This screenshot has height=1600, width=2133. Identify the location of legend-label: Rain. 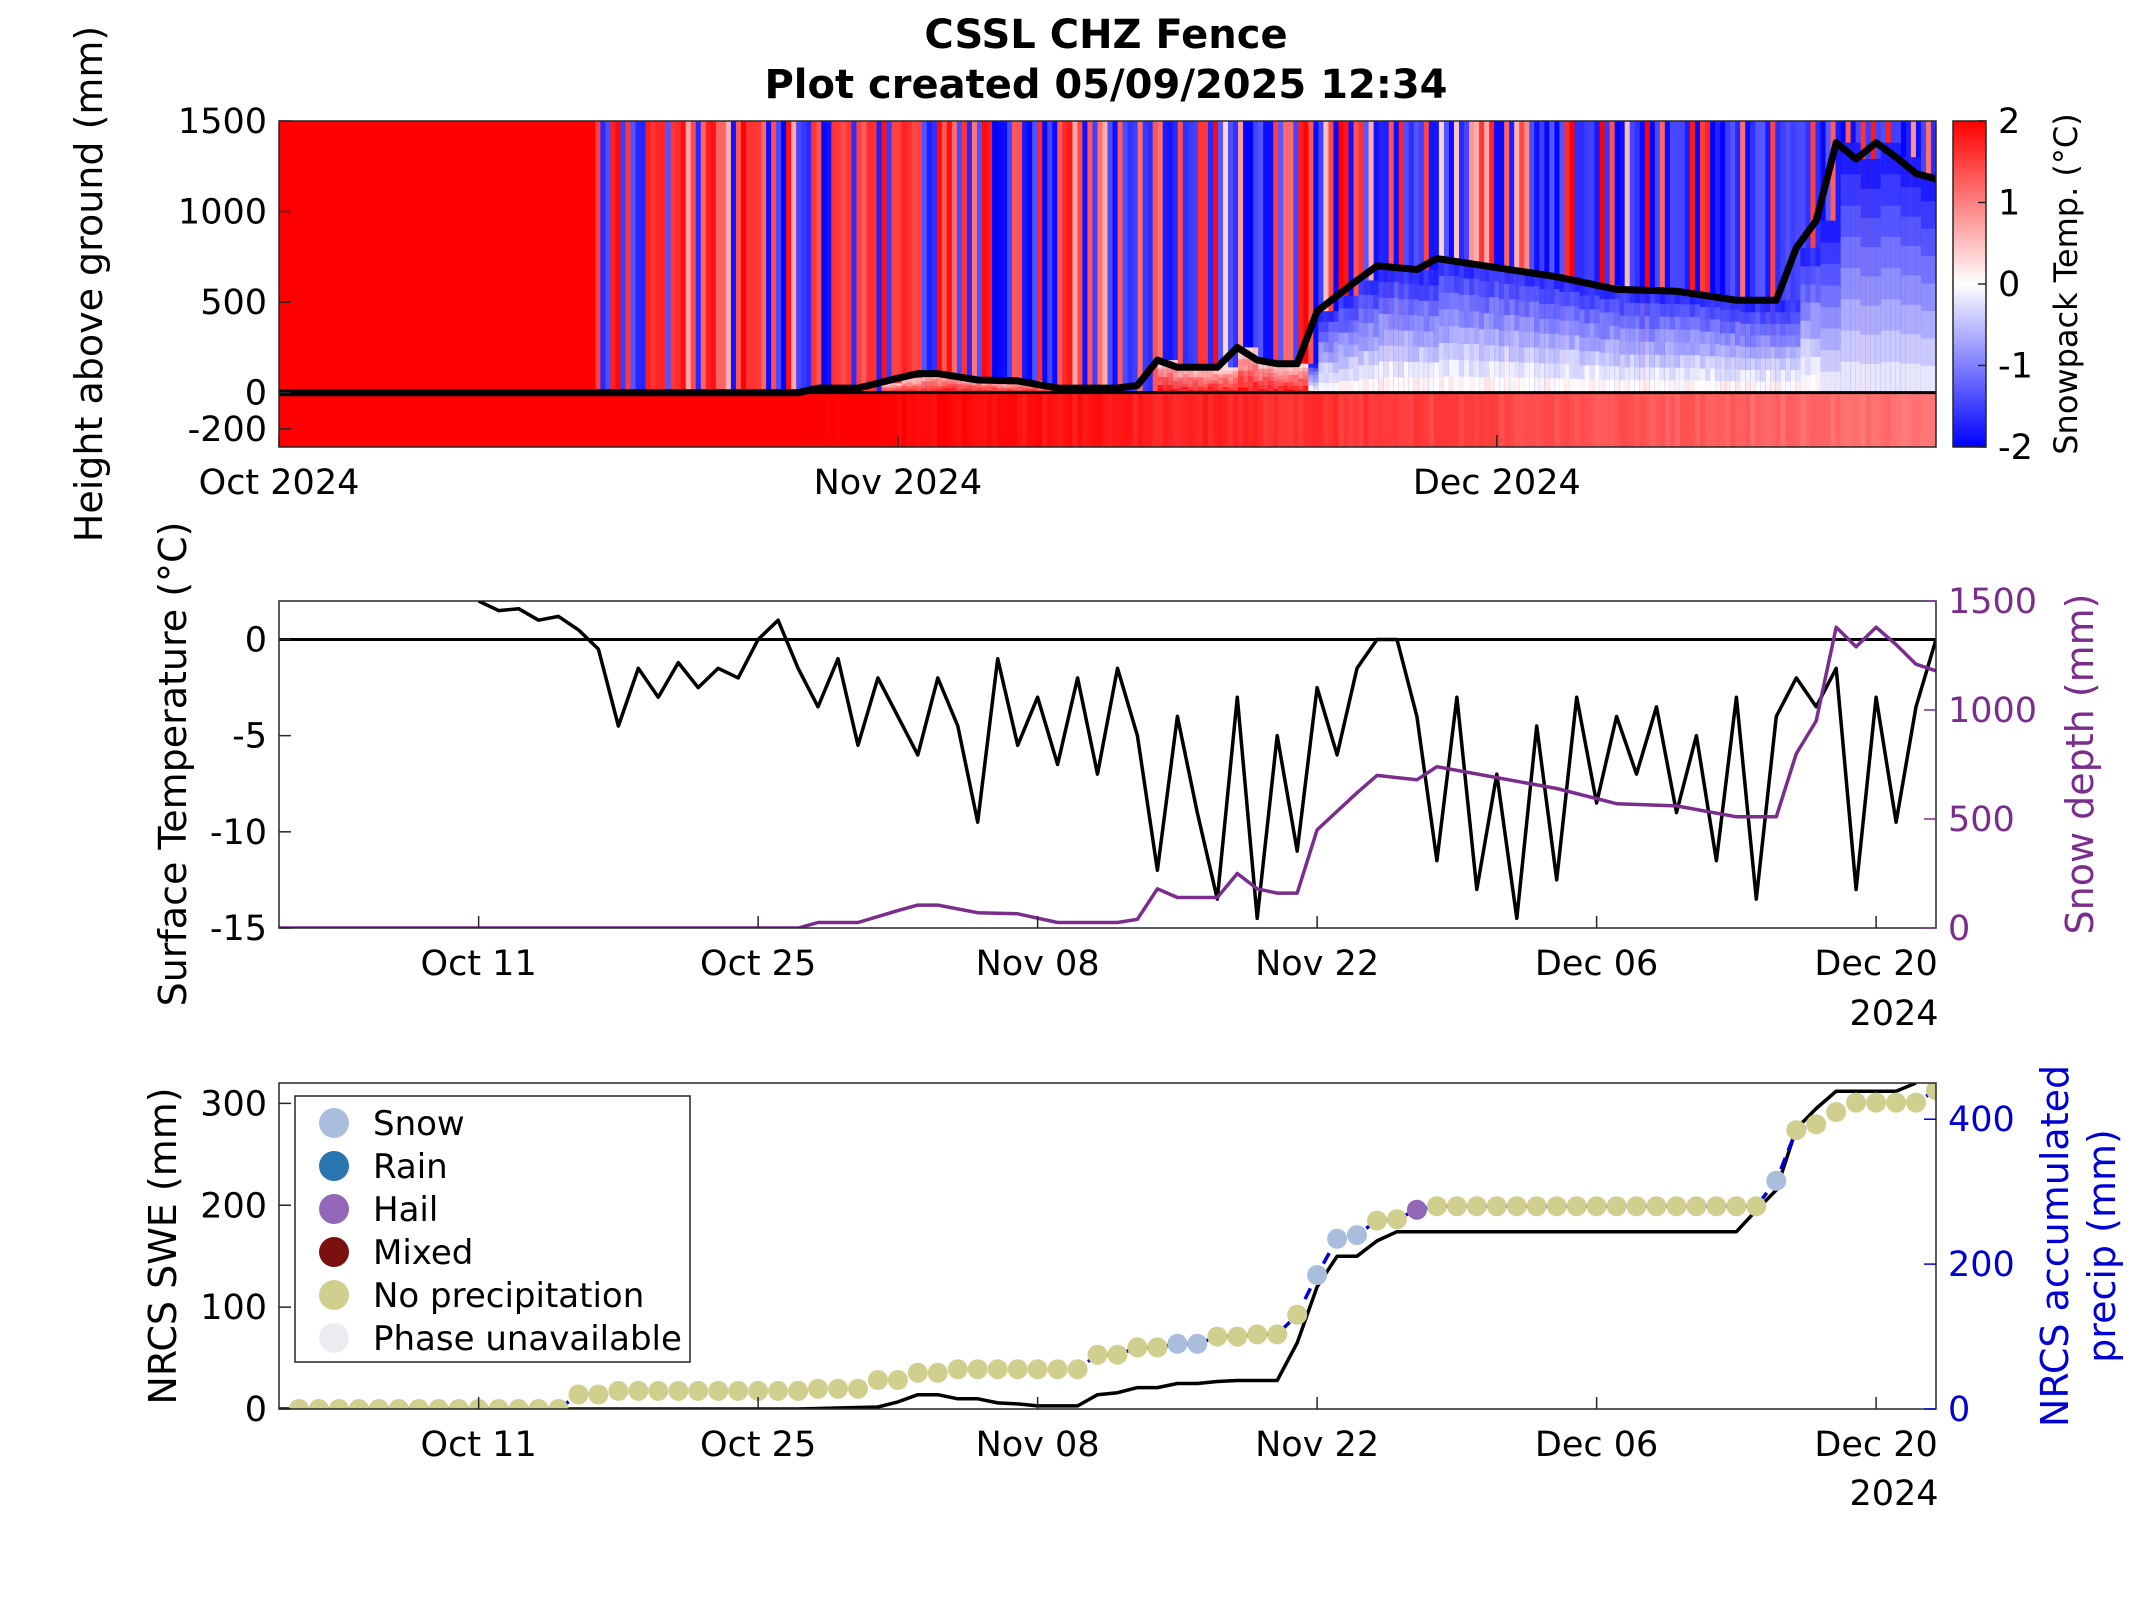
(410, 1167).